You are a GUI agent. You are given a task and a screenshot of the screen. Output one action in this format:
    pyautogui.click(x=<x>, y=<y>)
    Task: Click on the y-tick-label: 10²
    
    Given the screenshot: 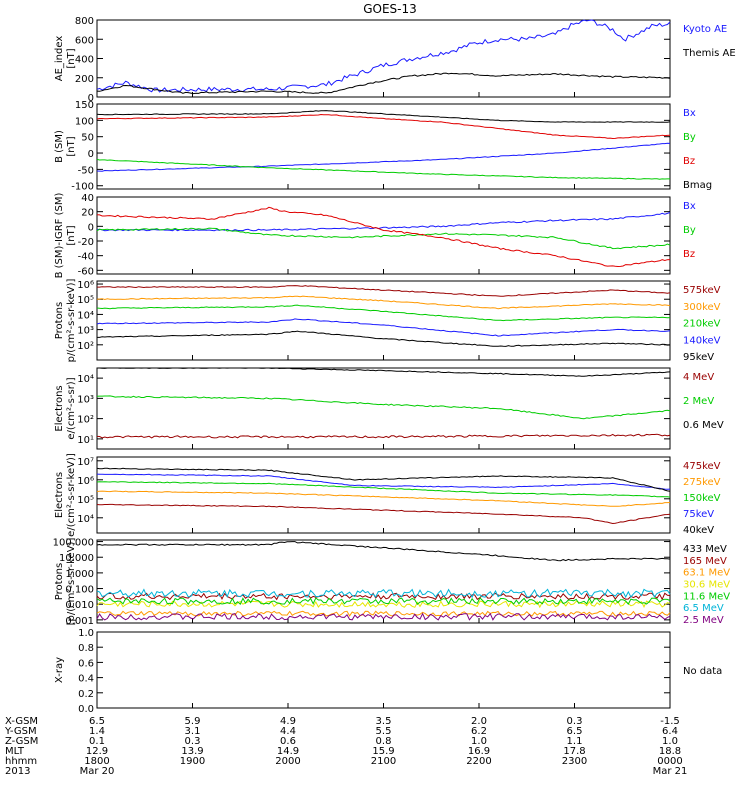 What is the action you would take?
    pyautogui.click(x=85, y=420)
    